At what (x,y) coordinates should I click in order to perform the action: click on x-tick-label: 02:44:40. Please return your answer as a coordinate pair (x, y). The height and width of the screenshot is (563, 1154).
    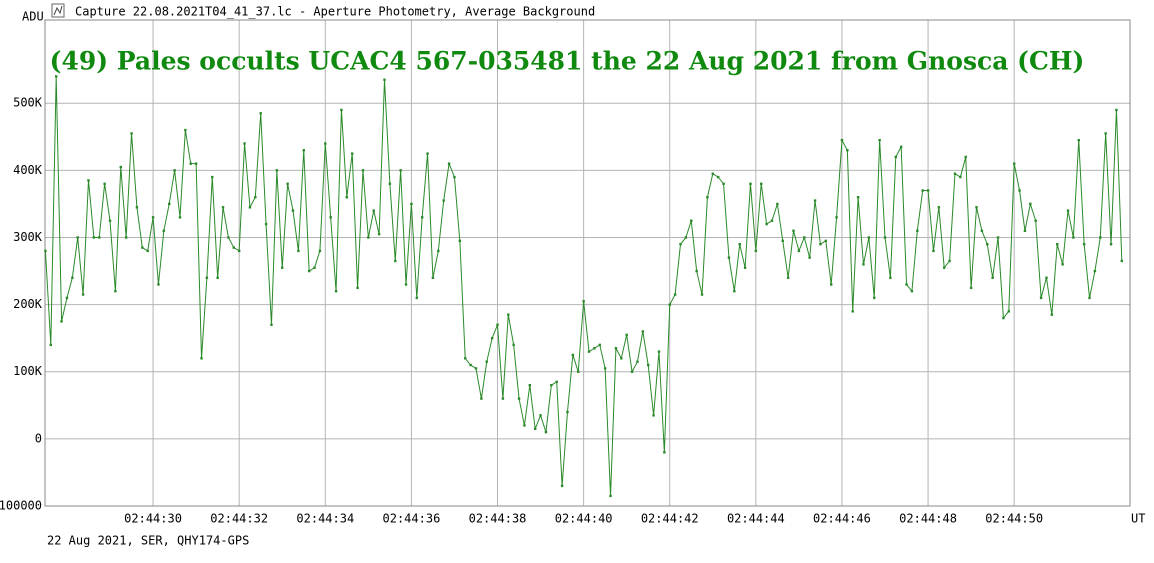
    Looking at the image, I should click on (584, 519).